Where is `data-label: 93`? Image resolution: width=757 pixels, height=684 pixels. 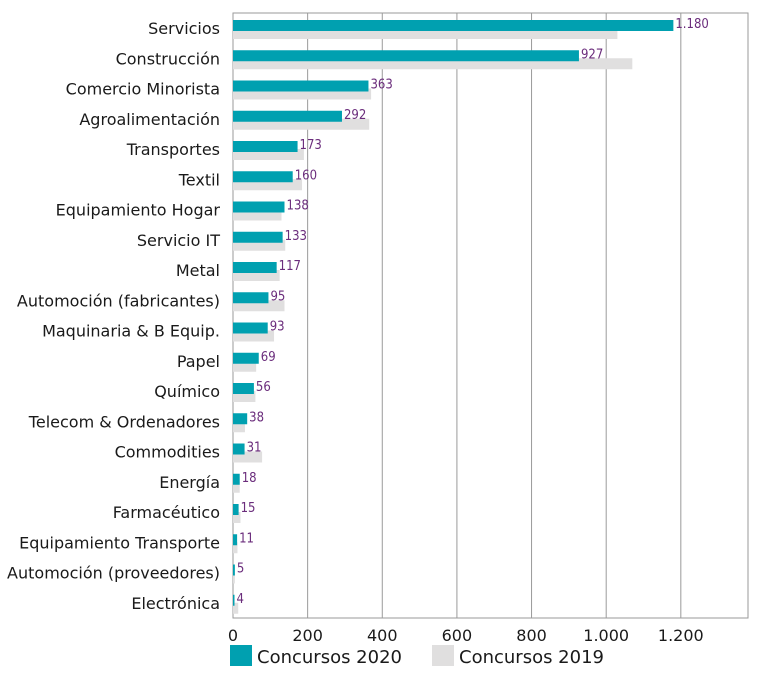 data-label: 93 is located at coordinates (277, 327).